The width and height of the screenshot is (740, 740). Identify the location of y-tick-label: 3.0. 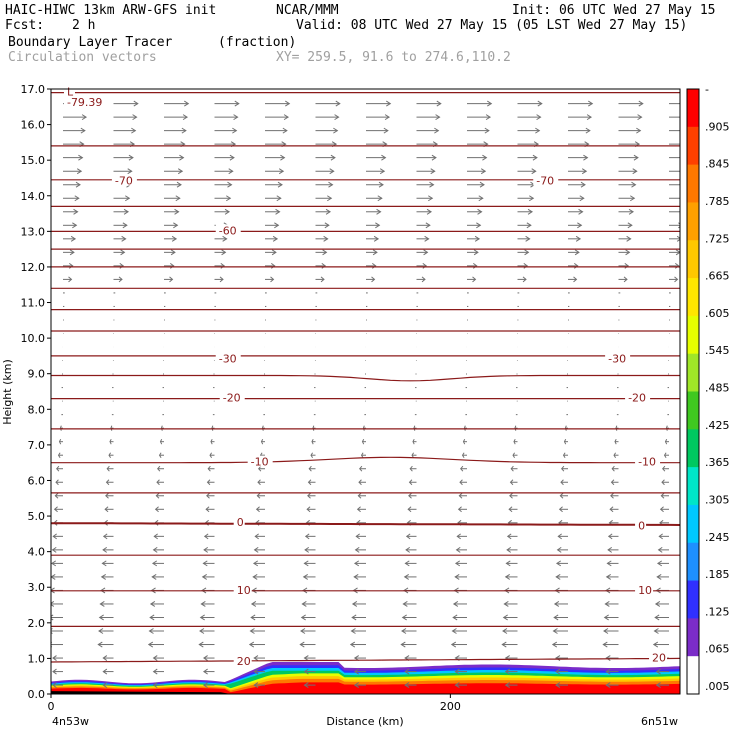
(37, 587).